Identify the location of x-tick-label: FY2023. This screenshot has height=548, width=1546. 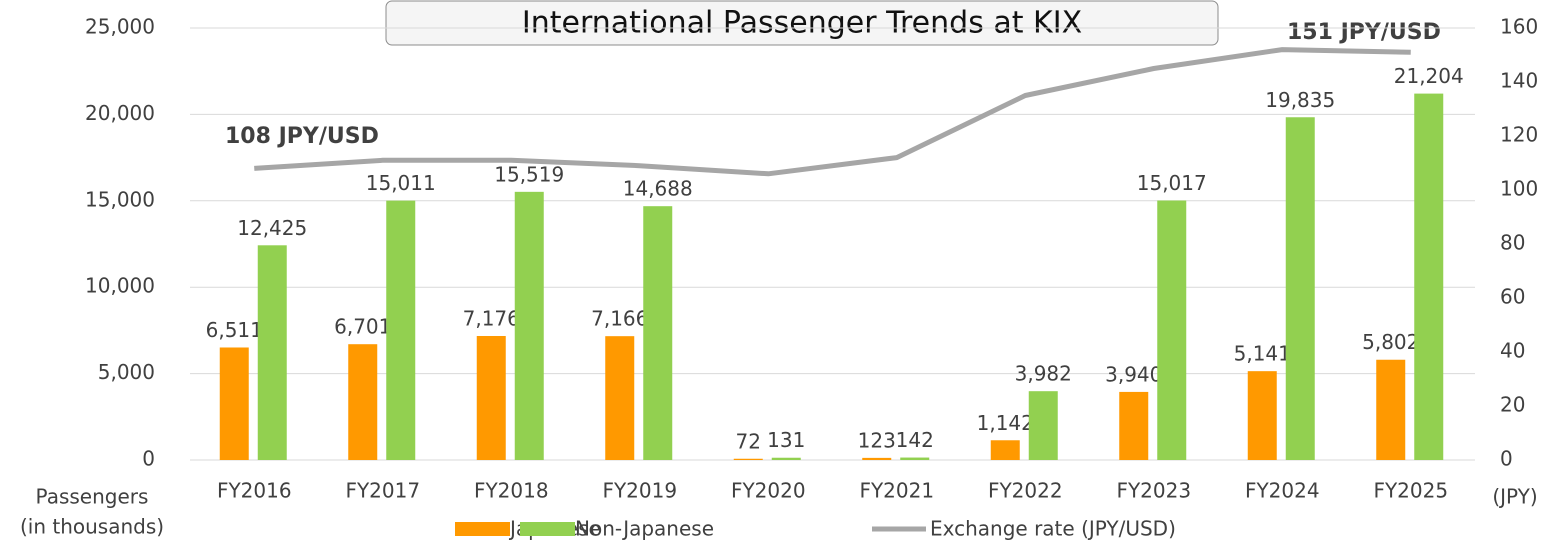
(1153, 491).